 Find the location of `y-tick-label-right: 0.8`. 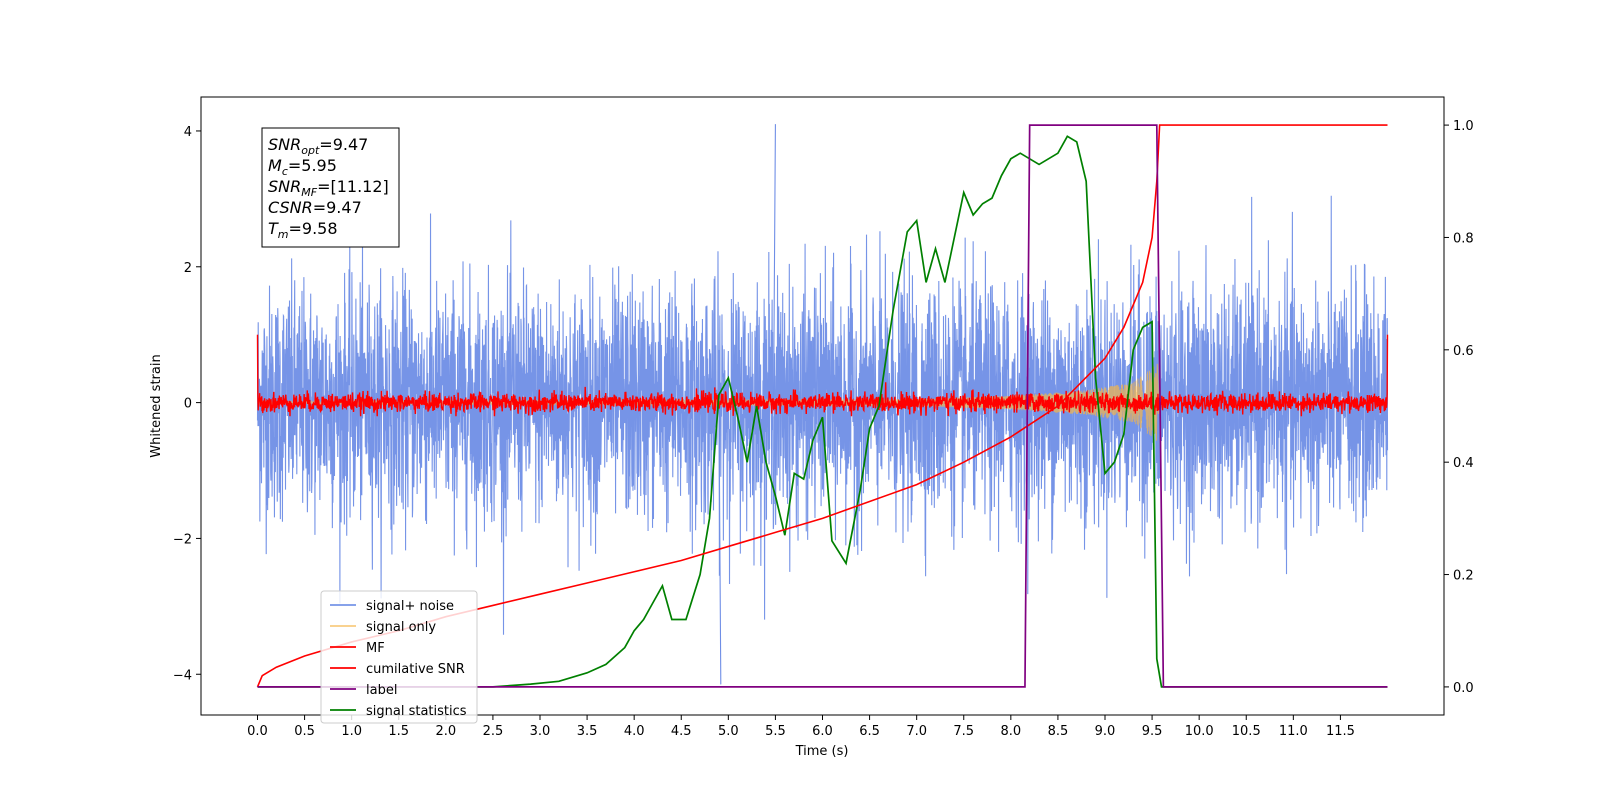

y-tick-label-right: 0.8 is located at coordinates (1463, 238).